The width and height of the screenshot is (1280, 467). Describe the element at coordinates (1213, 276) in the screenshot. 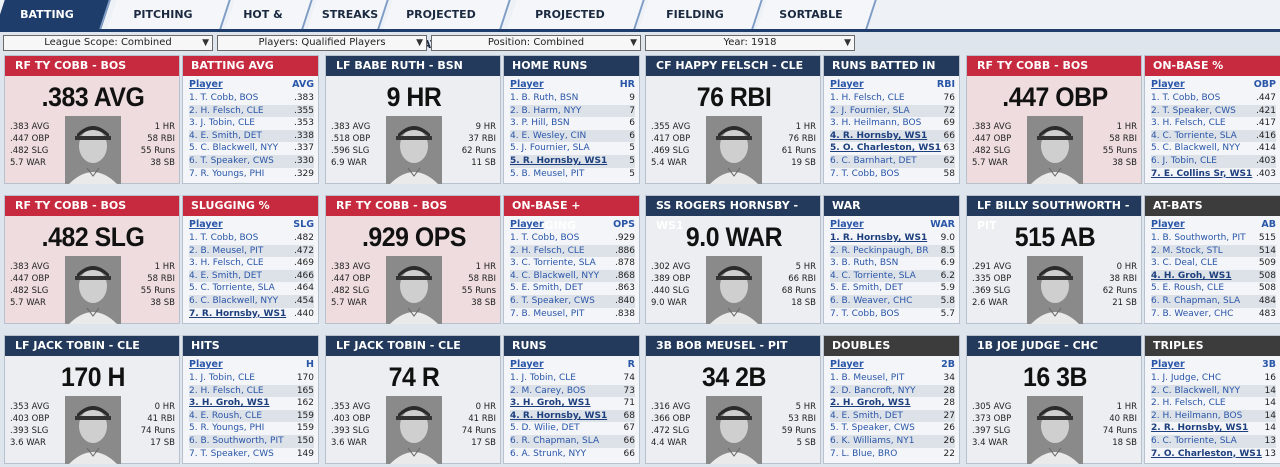

I see `leaderboard-row: 4. H. Groh, WS1 508` at that location.